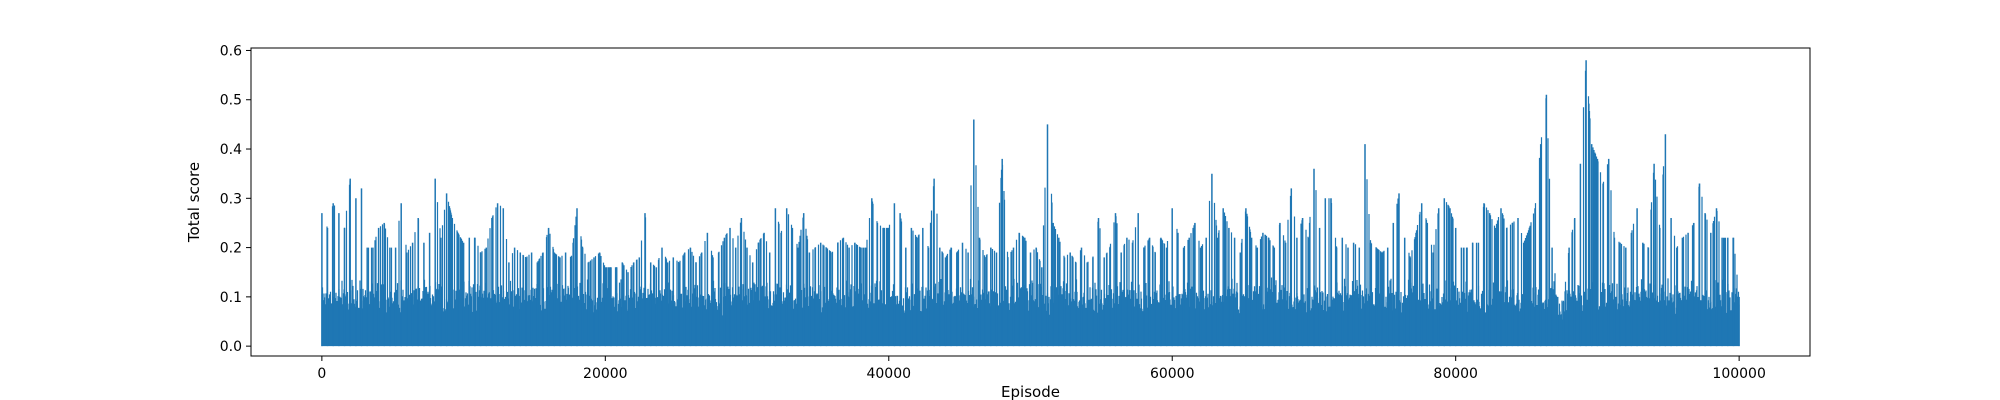  I want to click on y-tick-label: 0.0, so click(231, 347).